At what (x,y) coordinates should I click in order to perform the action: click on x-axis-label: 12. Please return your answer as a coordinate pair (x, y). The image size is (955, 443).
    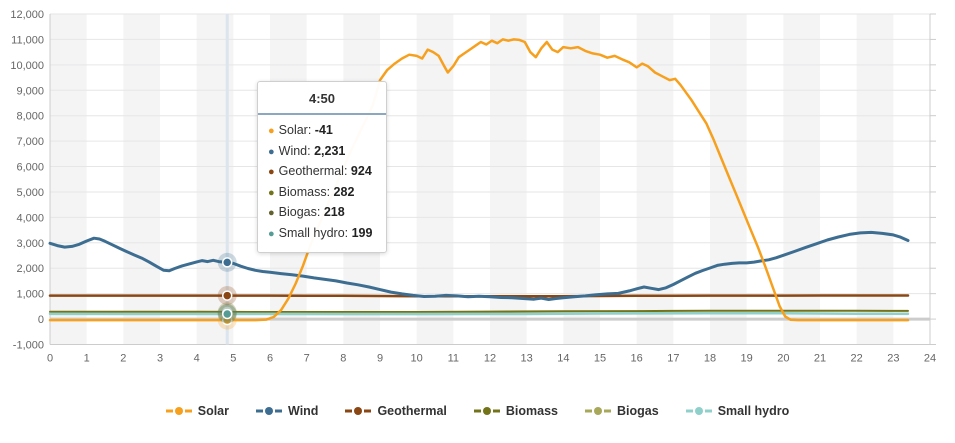
    Looking at the image, I should click on (490, 359).